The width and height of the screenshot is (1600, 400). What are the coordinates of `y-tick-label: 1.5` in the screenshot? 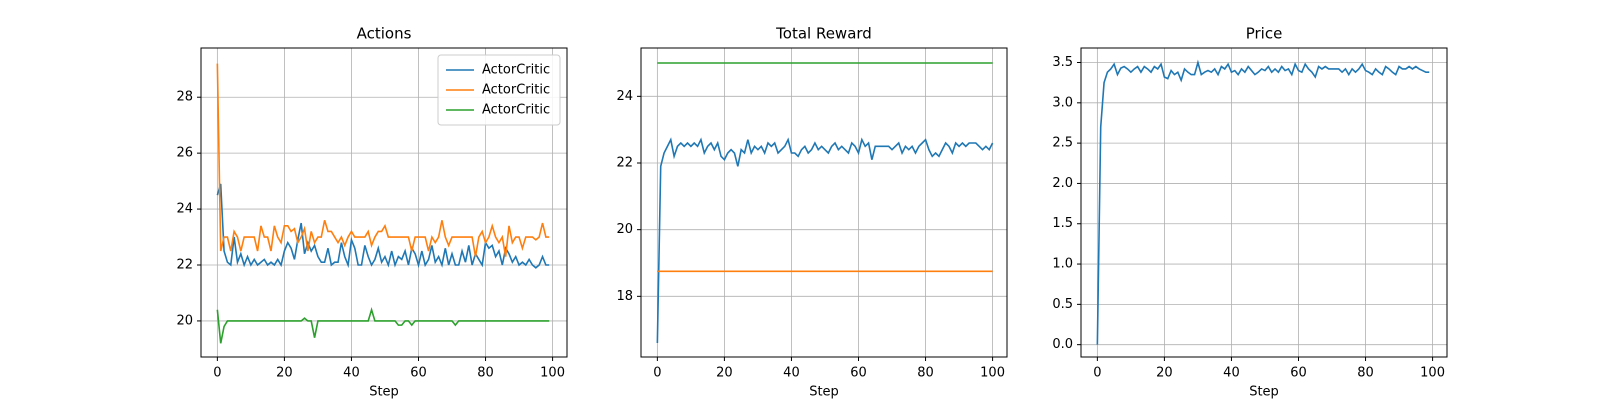 It's located at (1062, 223).